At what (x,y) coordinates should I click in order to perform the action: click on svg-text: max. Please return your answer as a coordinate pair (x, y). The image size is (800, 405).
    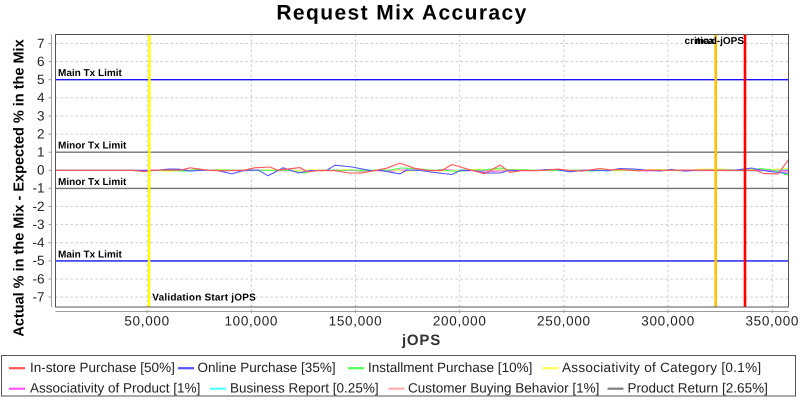
    Looking at the image, I should click on (705, 41).